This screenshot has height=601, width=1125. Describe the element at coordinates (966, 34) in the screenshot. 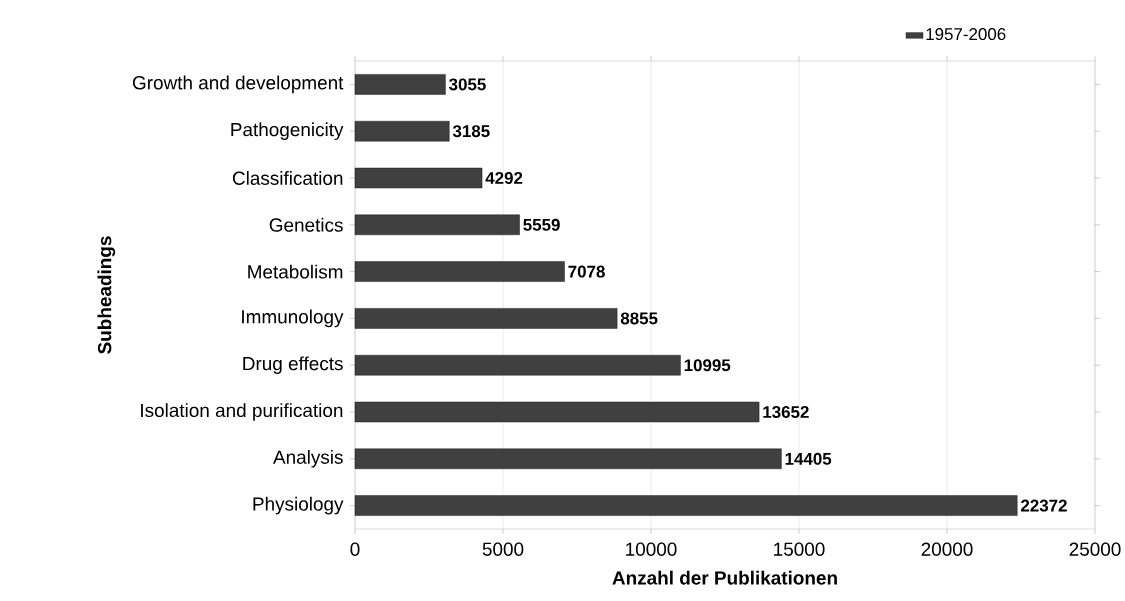

I see `legend-label: 1957-2006` at that location.